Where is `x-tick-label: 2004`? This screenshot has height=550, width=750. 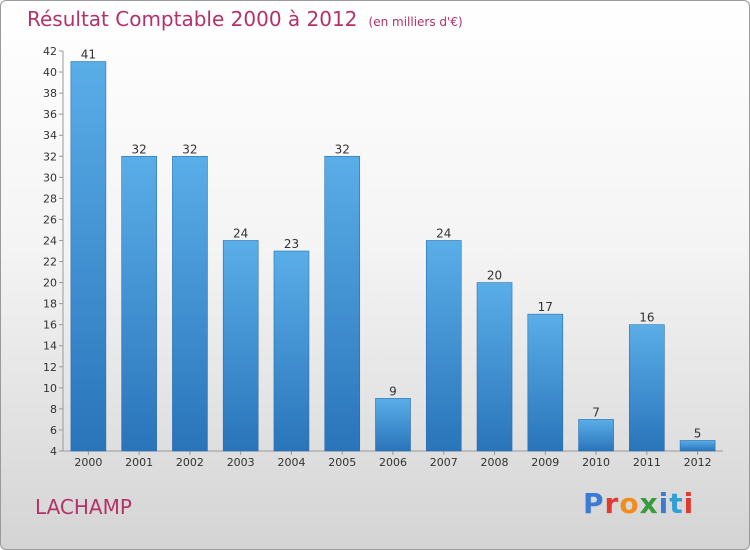
x-tick-label: 2004 is located at coordinates (291, 462).